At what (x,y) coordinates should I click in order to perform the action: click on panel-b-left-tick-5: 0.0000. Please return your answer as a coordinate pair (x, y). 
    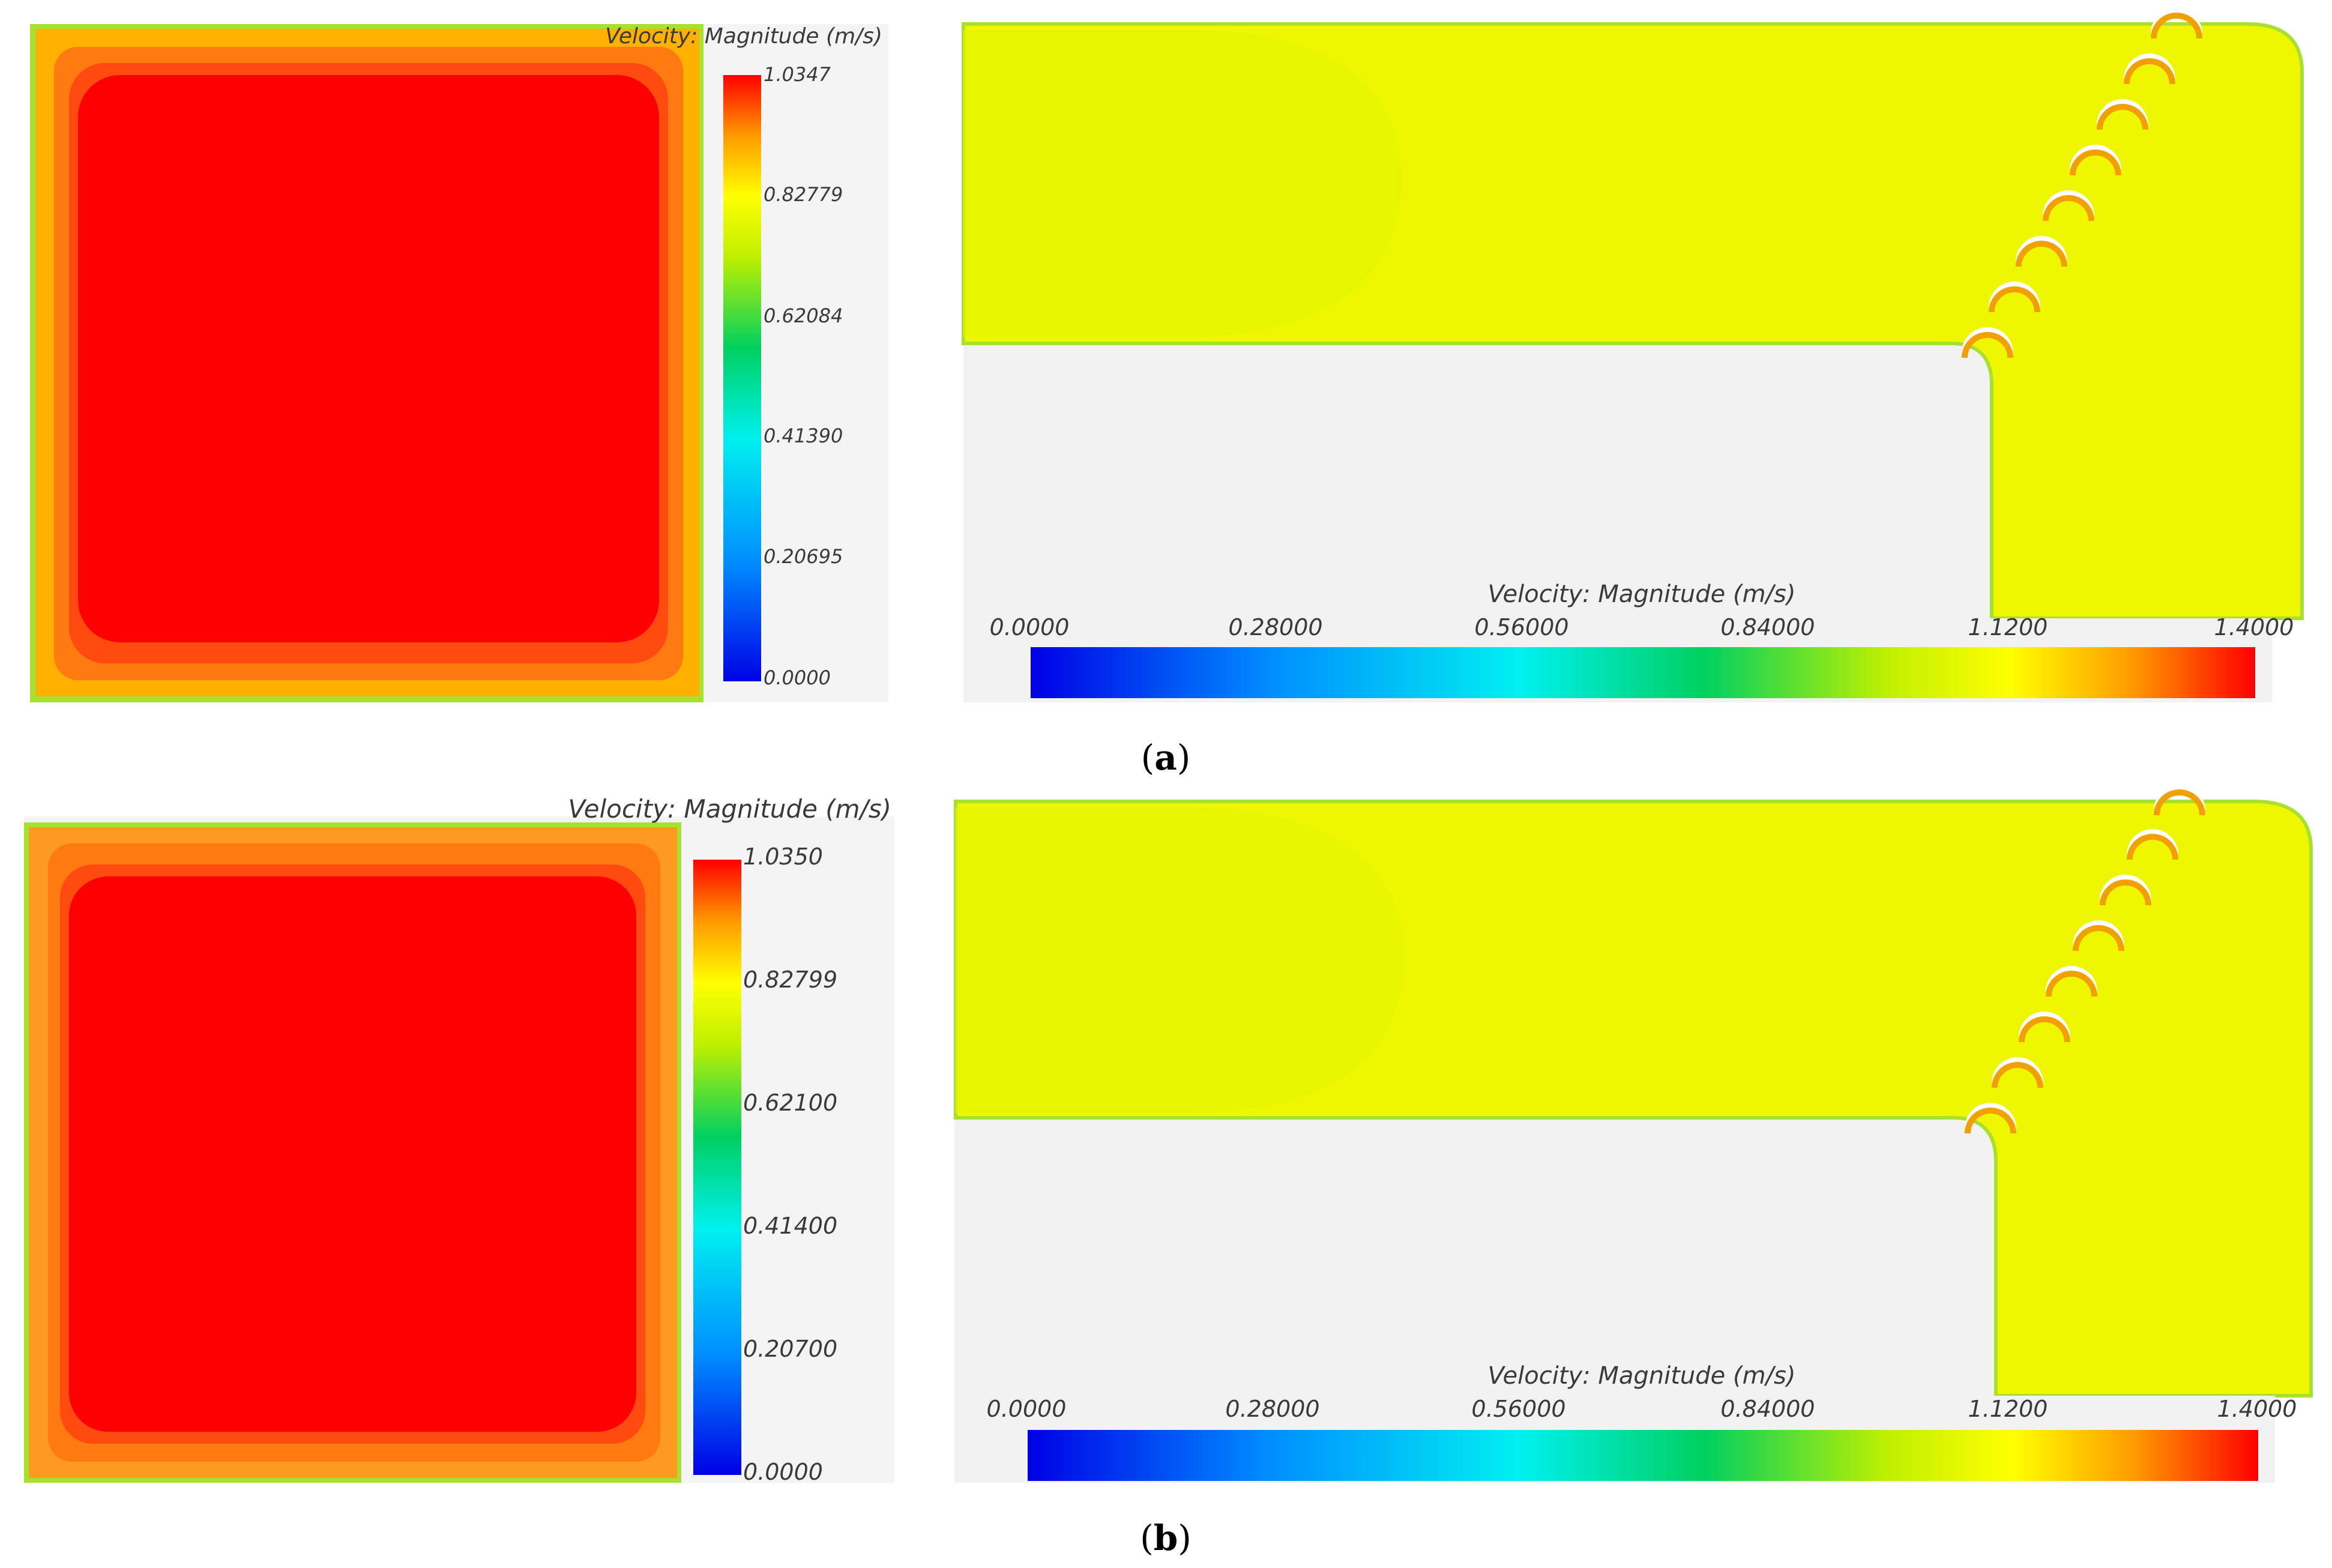
    Looking at the image, I should click on (783, 1472).